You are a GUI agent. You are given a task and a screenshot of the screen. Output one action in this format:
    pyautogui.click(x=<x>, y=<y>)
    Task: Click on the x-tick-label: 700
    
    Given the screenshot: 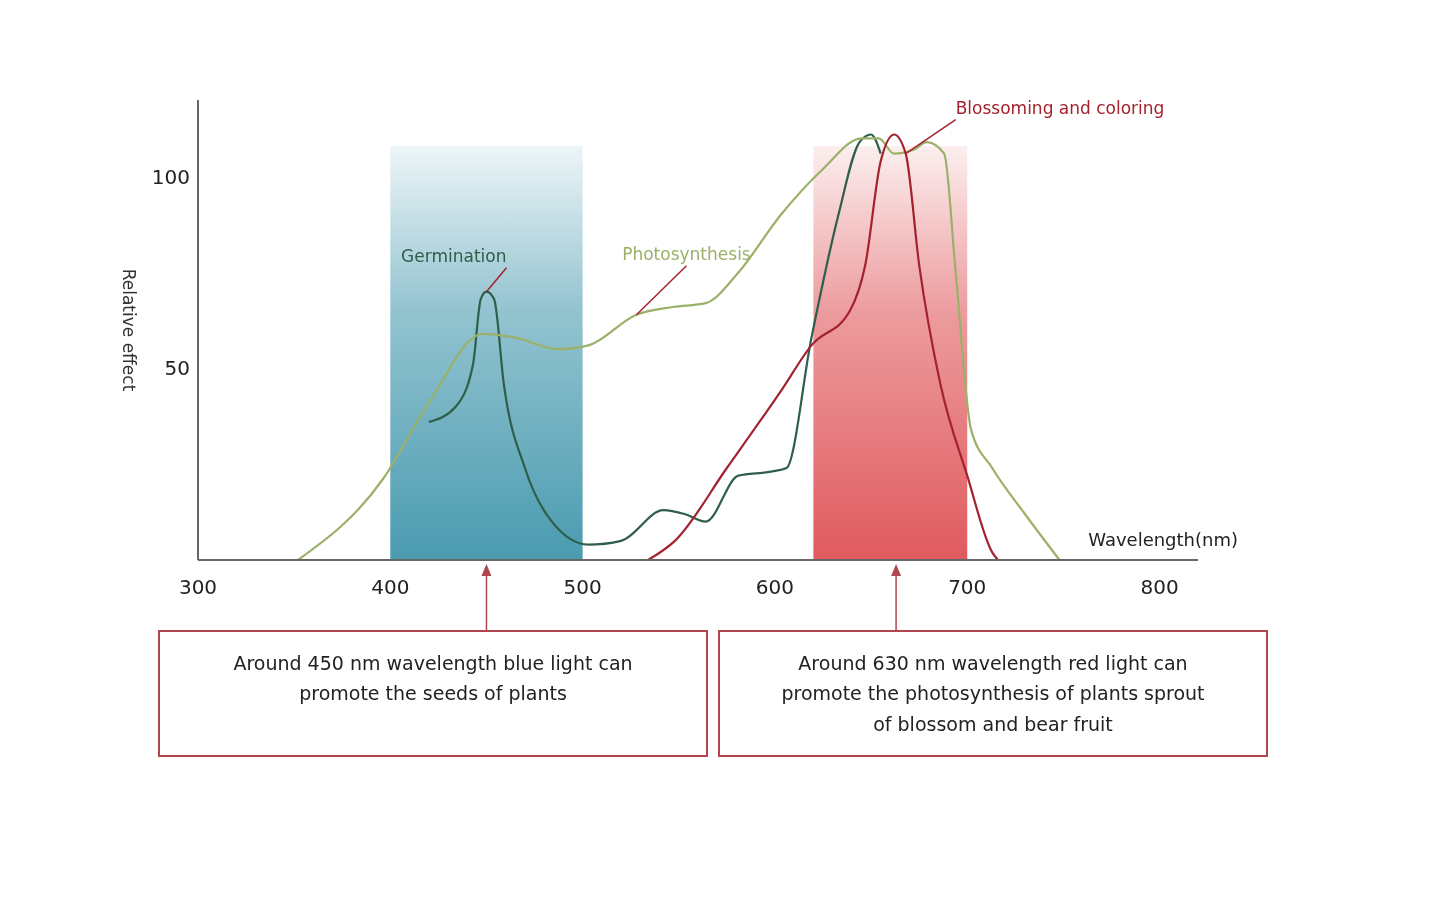 What is the action you would take?
    pyautogui.click(x=967, y=587)
    